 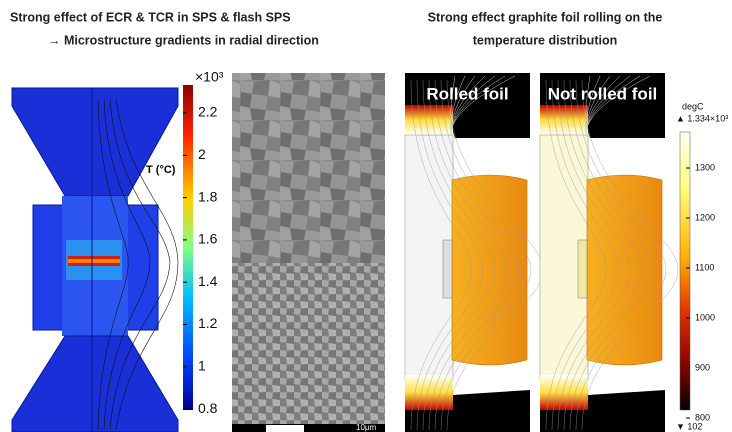 What do you see at coordinates (545, 40) in the screenshot?
I see `right-subtitle: temperature distribution` at bounding box center [545, 40].